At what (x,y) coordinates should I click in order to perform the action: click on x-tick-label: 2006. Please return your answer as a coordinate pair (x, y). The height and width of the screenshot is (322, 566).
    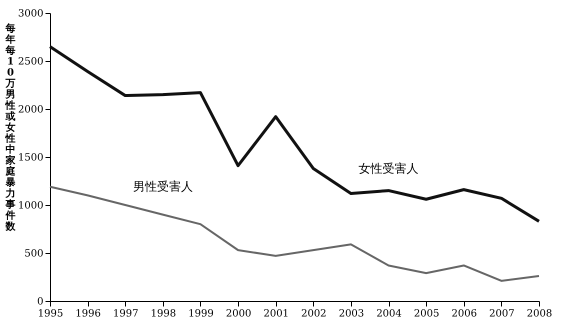
    Looking at the image, I should click on (464, 314).